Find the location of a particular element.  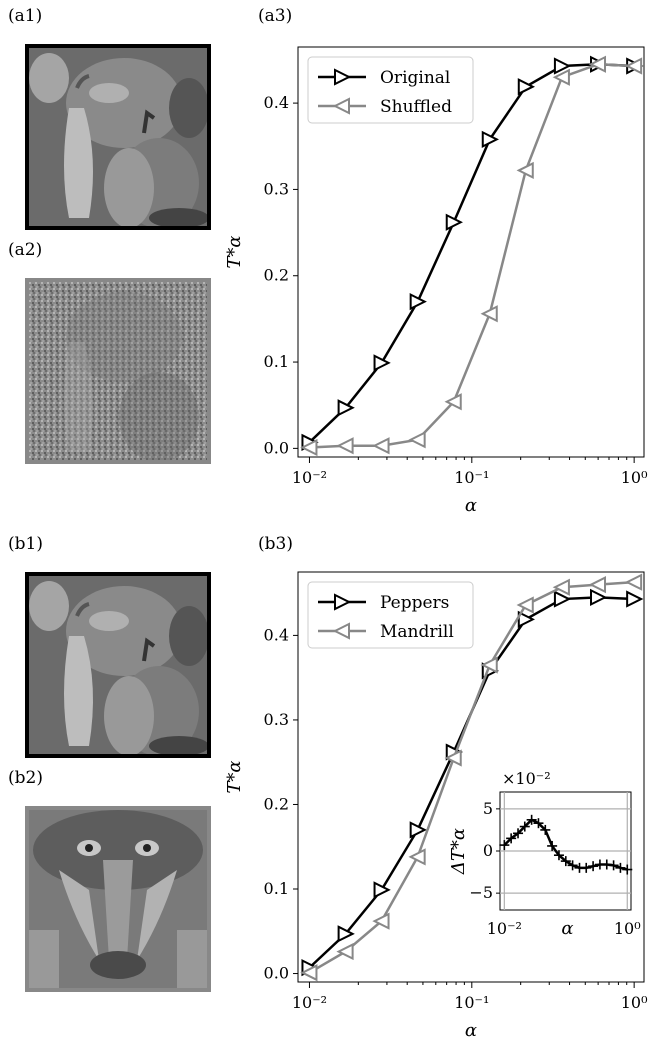

peppers-image-b1 is located at coordinates (118, 665).